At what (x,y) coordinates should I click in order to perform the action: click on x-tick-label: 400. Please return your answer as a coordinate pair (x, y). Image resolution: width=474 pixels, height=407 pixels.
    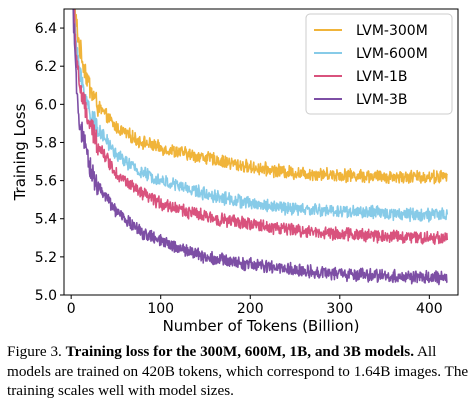
    Looking at the image, I should click on (429, 309).